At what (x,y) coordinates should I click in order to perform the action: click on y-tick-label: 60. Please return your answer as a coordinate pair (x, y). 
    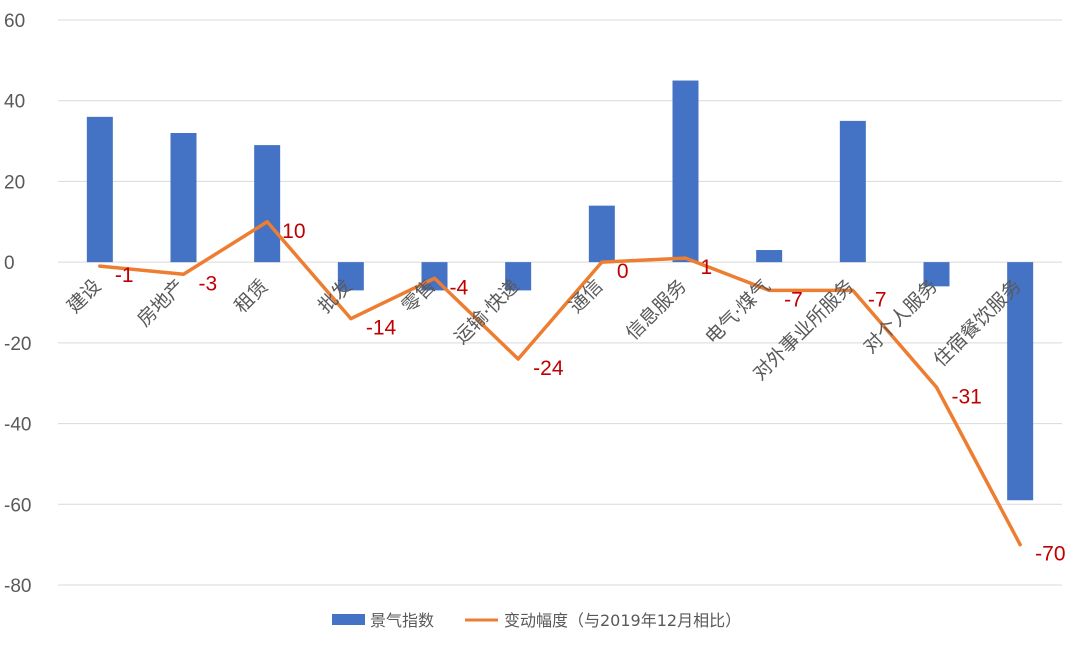
    Looking at the image, I should click on (14, 21).